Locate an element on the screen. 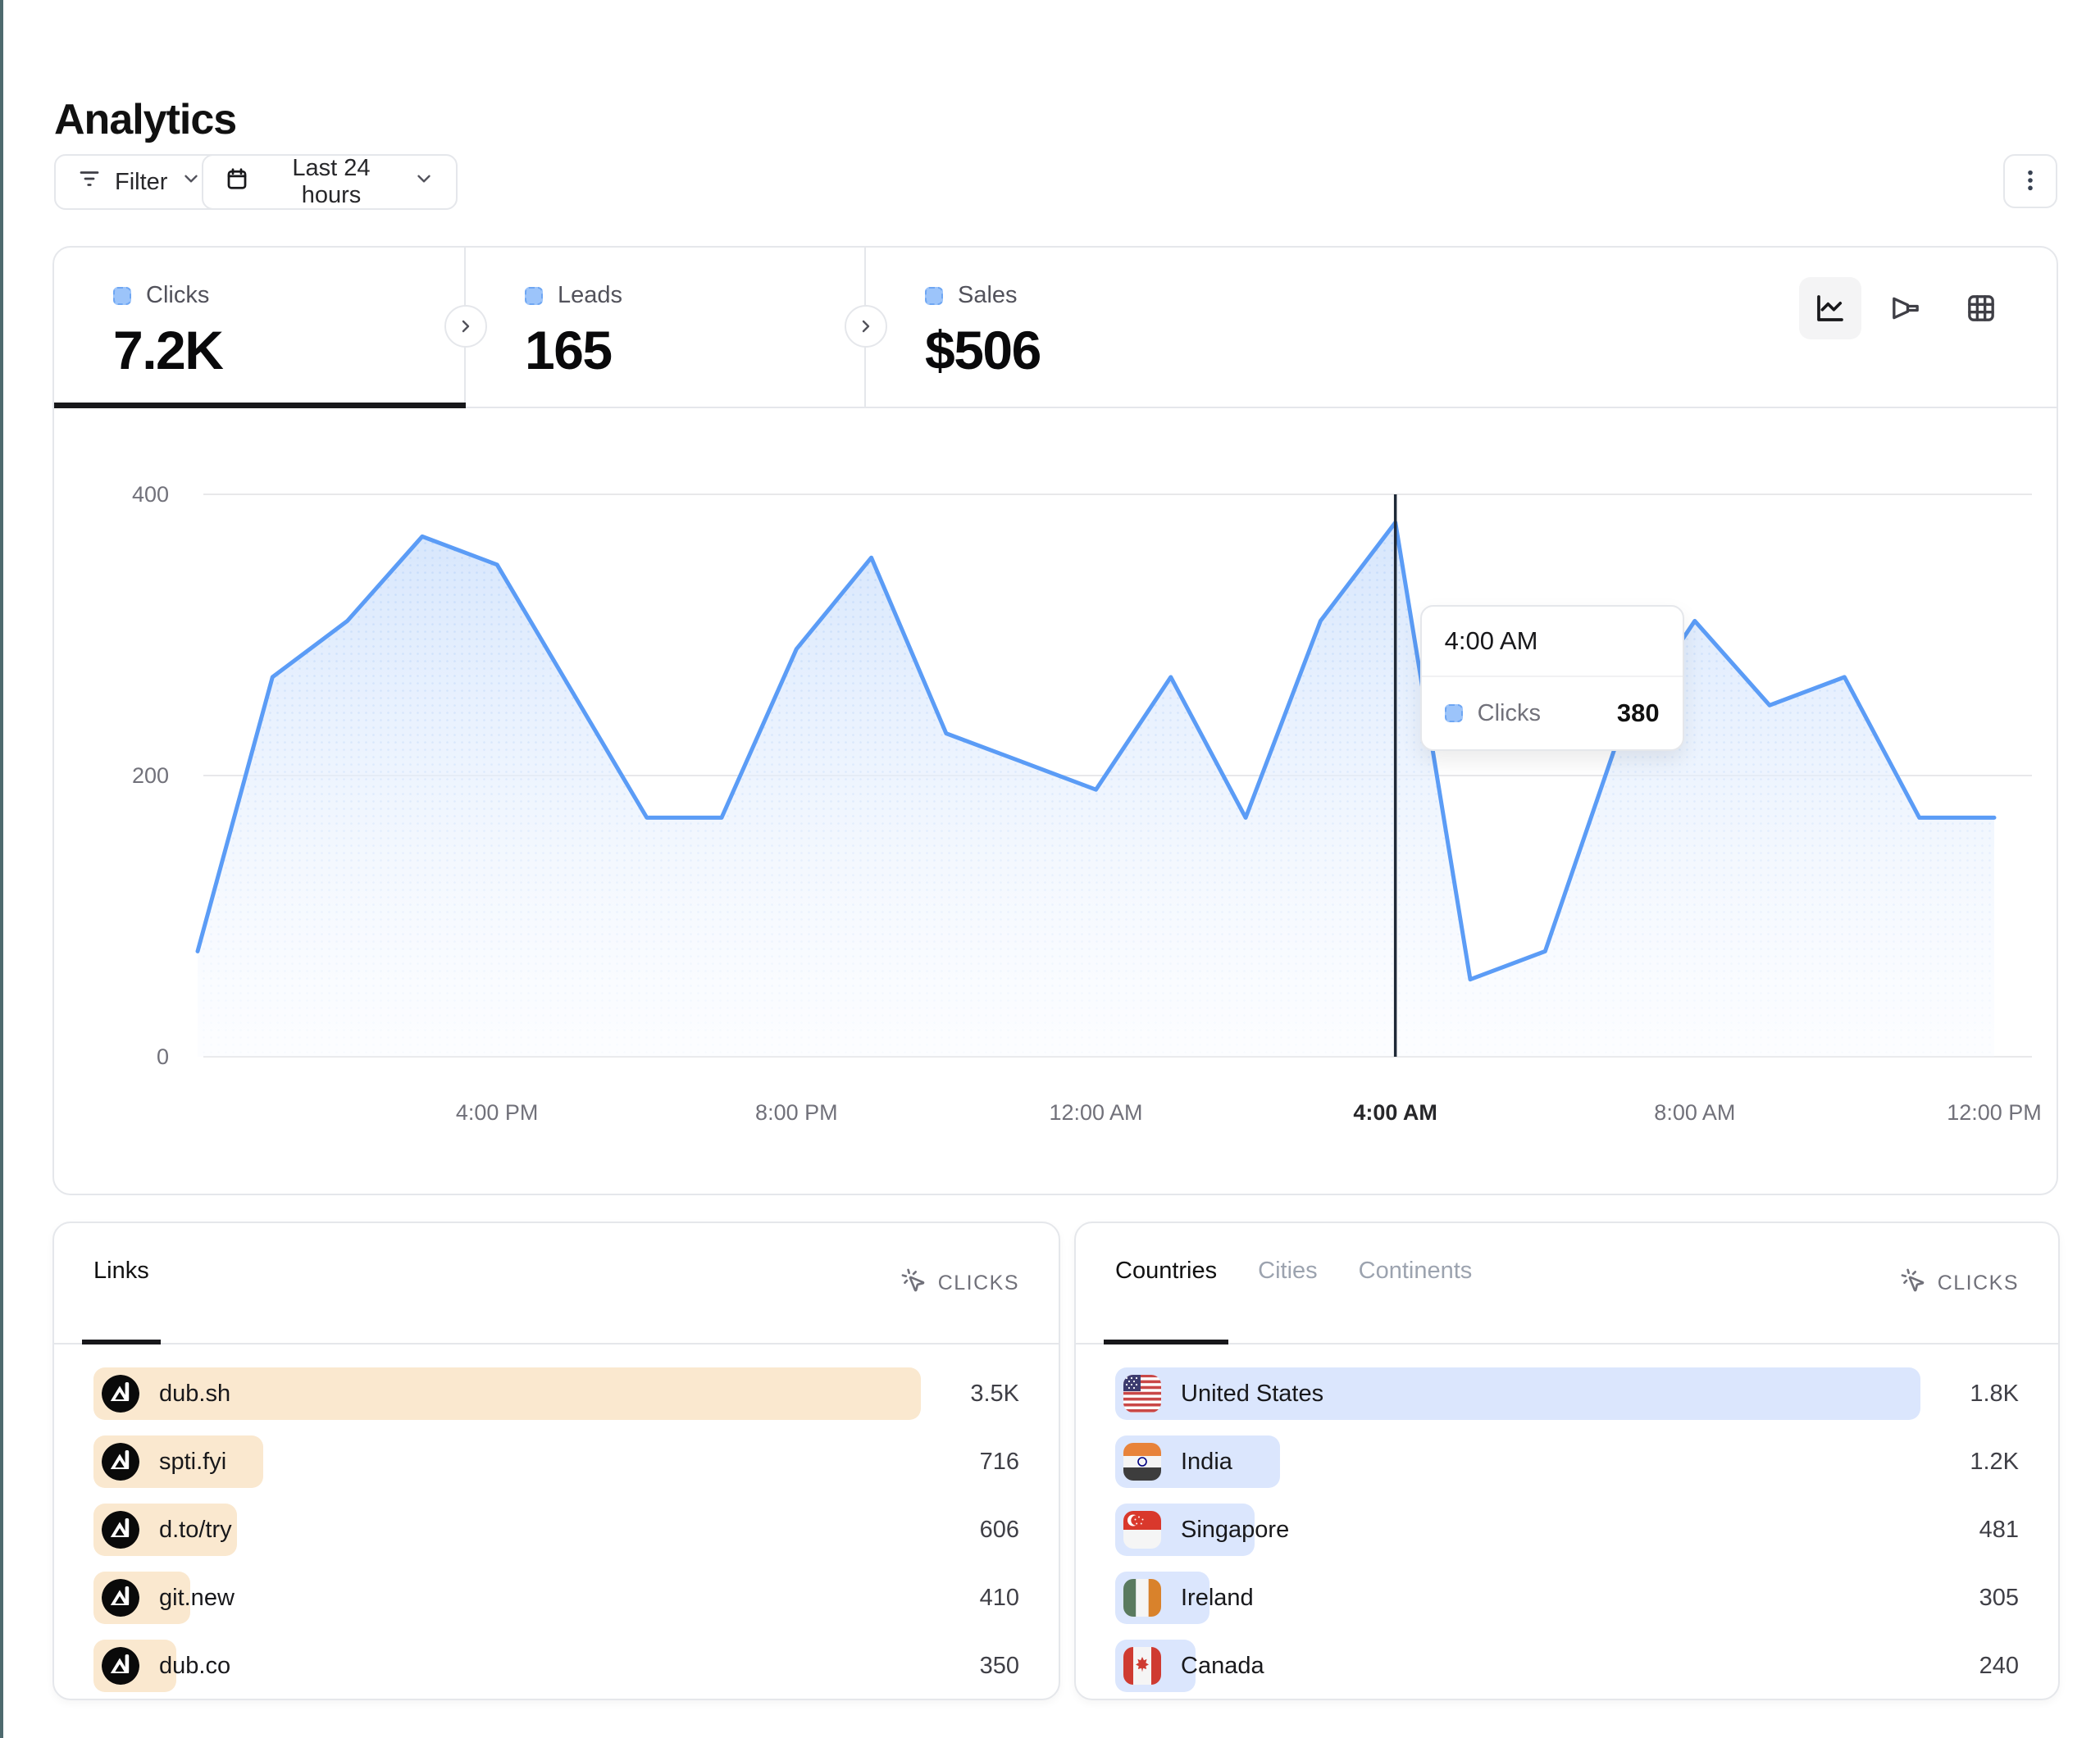 This screenshot has width=2100, height=1738. row-value: 606 is located at coordinates (999, 1529).